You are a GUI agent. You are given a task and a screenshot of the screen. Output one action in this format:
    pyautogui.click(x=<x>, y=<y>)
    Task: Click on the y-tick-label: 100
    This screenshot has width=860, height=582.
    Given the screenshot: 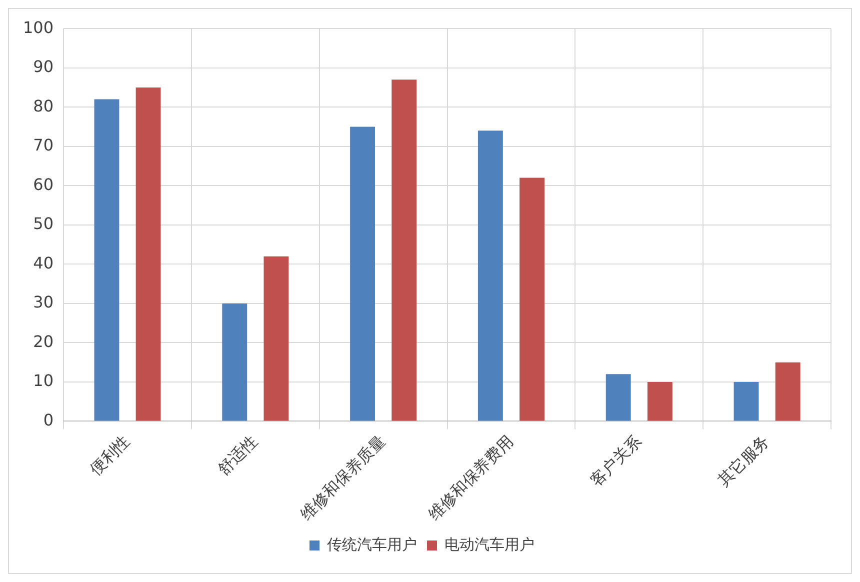 What is the action you would take?
    pyautogui.click(x=38, y=27)
    